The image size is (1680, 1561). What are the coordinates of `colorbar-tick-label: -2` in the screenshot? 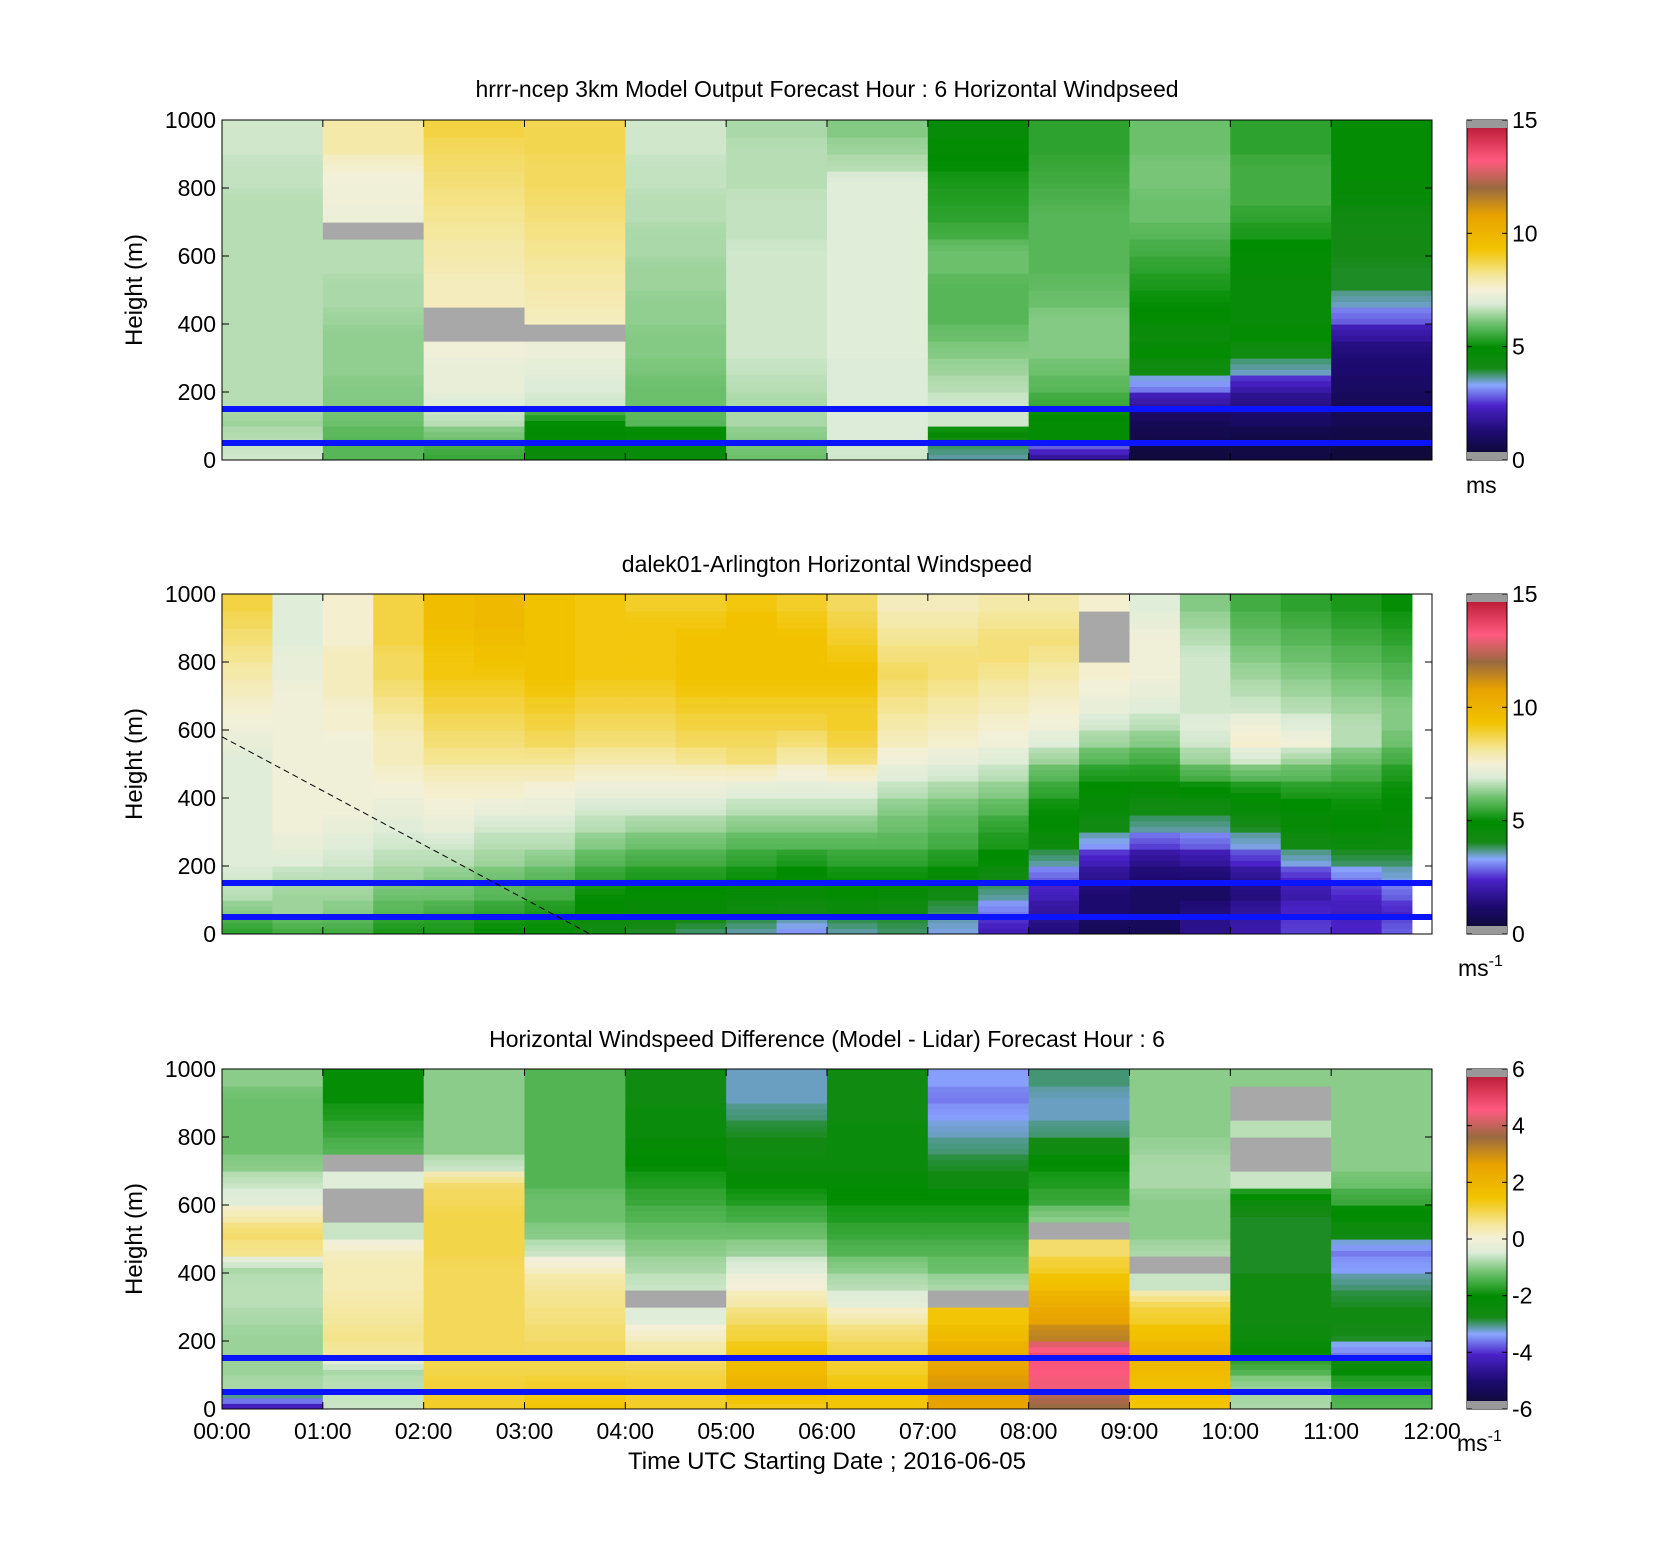 It's located at (1522, 1296).